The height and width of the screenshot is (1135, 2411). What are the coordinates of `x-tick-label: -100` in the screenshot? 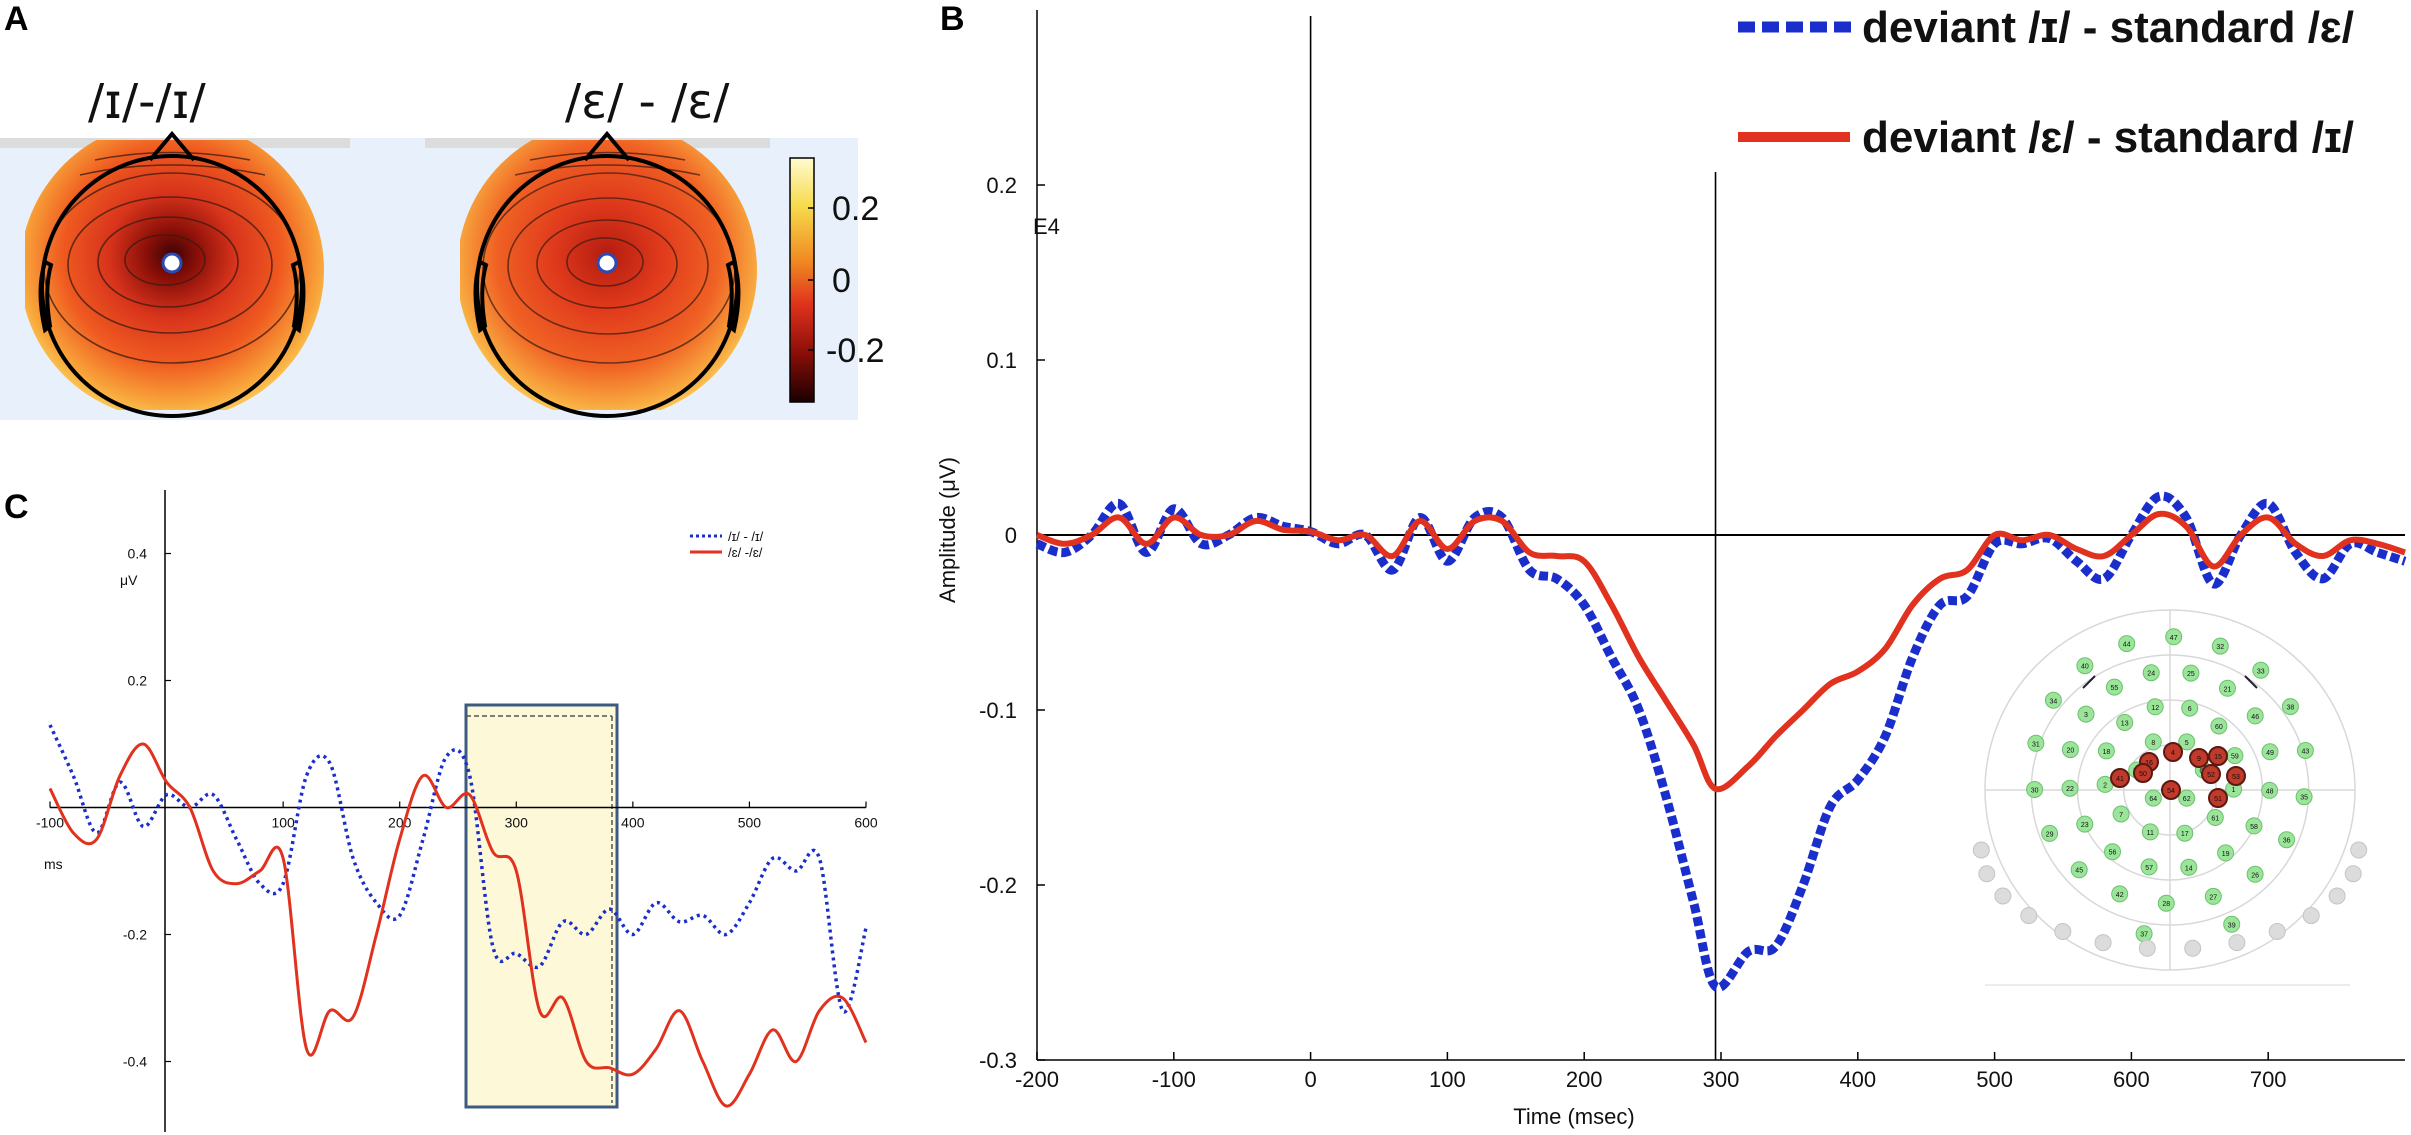 It's located at (1174, 1079).